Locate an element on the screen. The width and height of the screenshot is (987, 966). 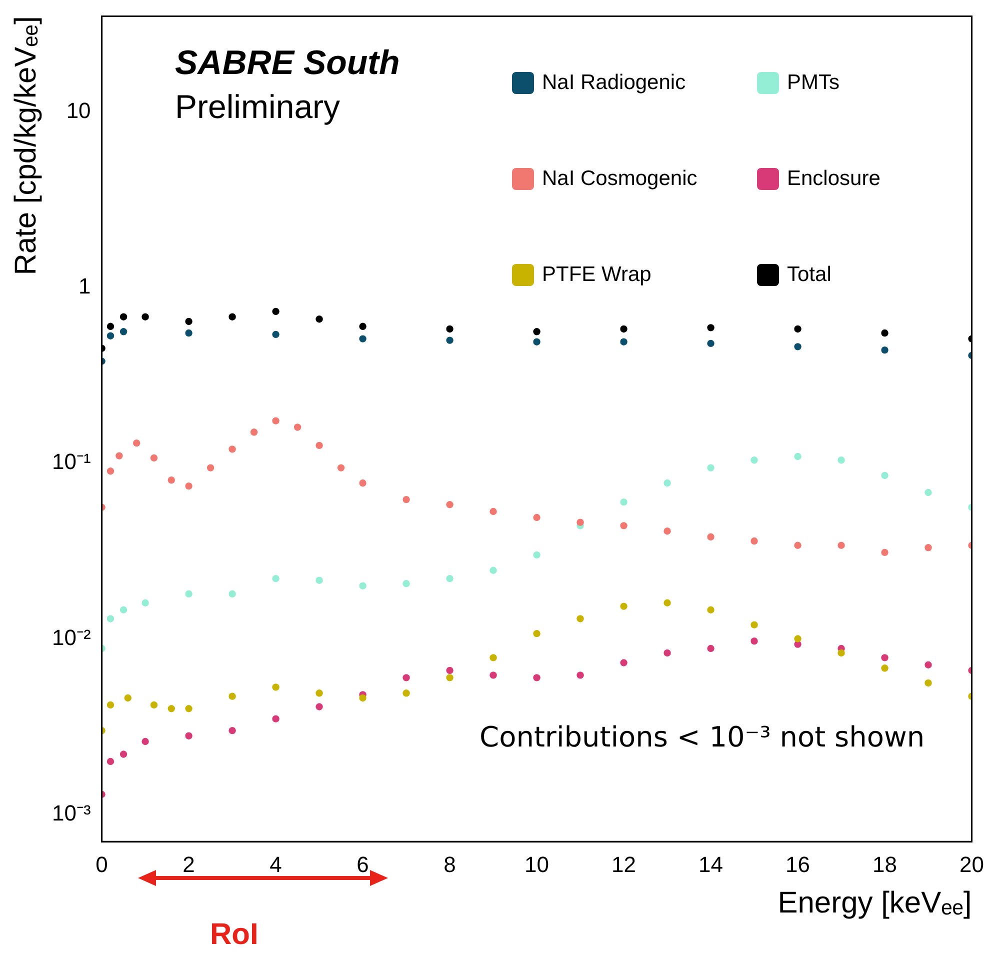
y-tick-label: 10⁻² is located at coordinates (71, 637).